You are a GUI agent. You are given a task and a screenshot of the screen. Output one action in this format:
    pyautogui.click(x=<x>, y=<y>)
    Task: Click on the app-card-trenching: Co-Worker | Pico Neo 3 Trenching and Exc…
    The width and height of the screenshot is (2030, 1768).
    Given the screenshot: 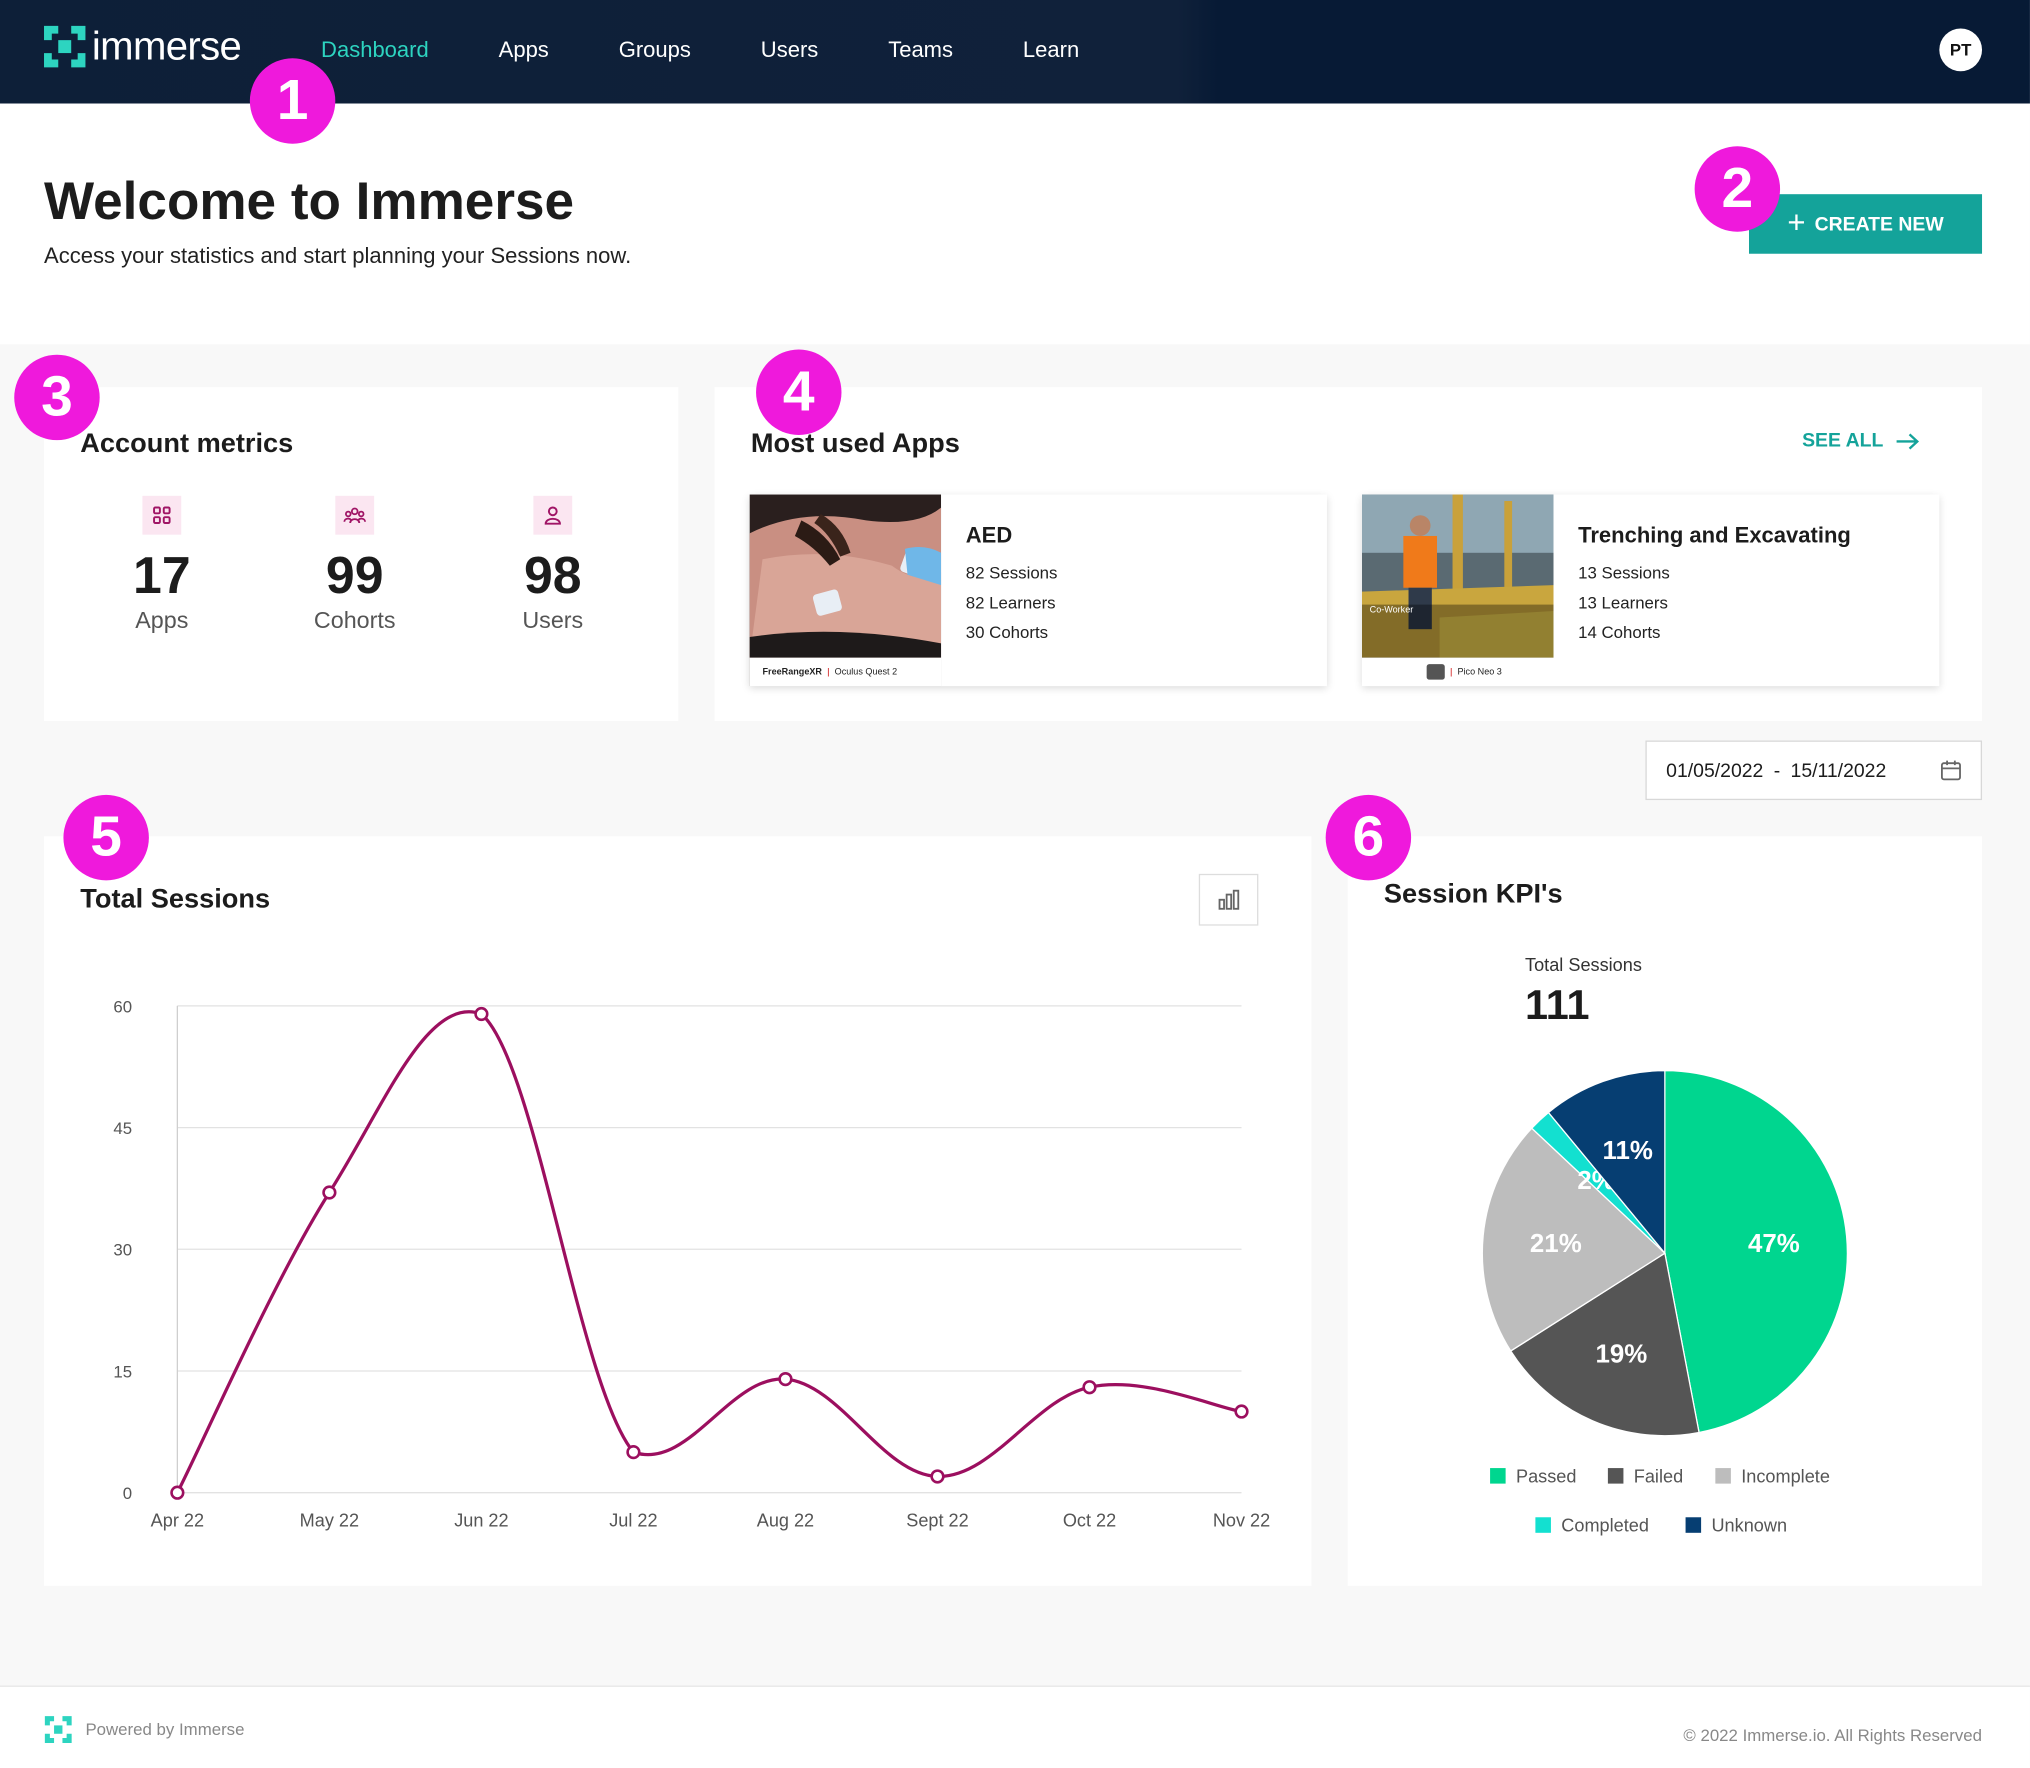 What is the action you would take?
    pyautogui.click(x=1650, y=590)
    